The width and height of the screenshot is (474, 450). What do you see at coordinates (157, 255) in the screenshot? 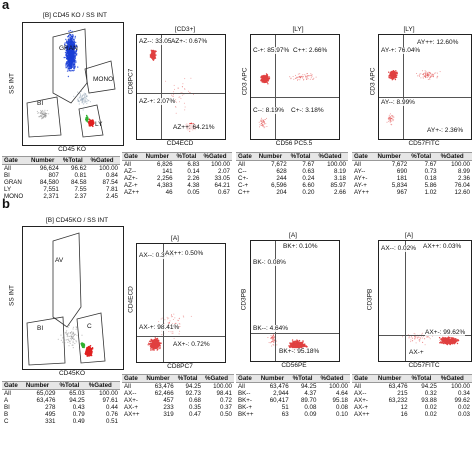
I see `plot-b2-q1: AX--: 0.37%` at bounding box center [157, 255].